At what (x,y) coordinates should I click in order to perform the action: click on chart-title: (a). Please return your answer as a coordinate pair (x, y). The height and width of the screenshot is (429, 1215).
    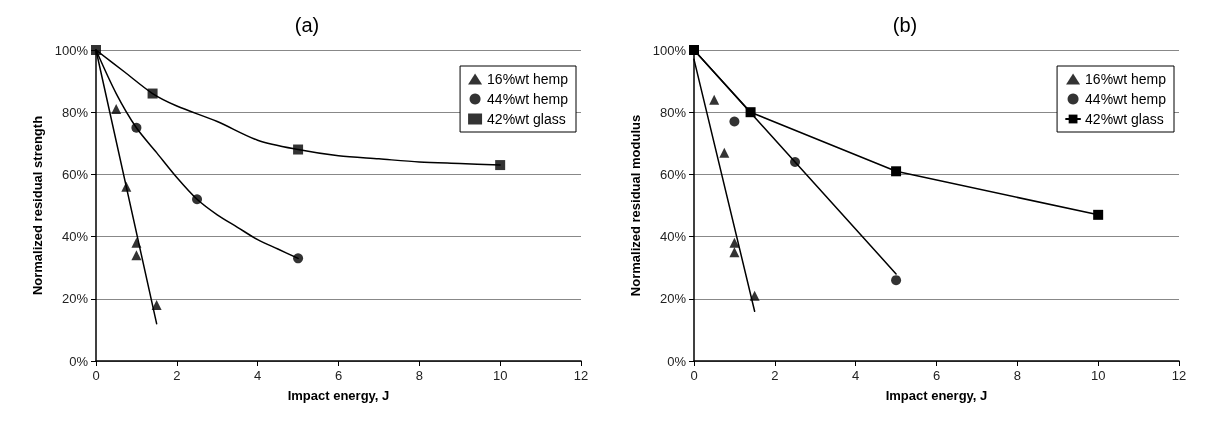
    Looking at the image, I should click on (307, 25).